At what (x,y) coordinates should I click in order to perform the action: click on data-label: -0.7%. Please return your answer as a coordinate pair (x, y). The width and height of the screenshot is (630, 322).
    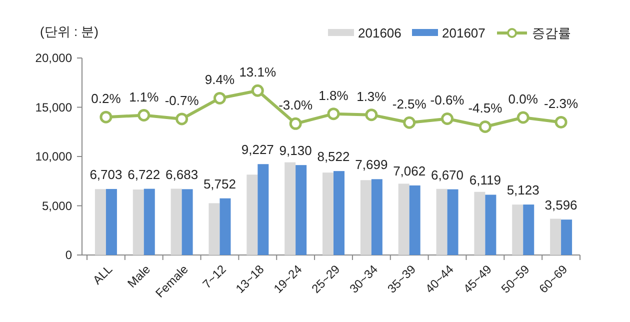
    Looking at the image, I should click on (182, 100).